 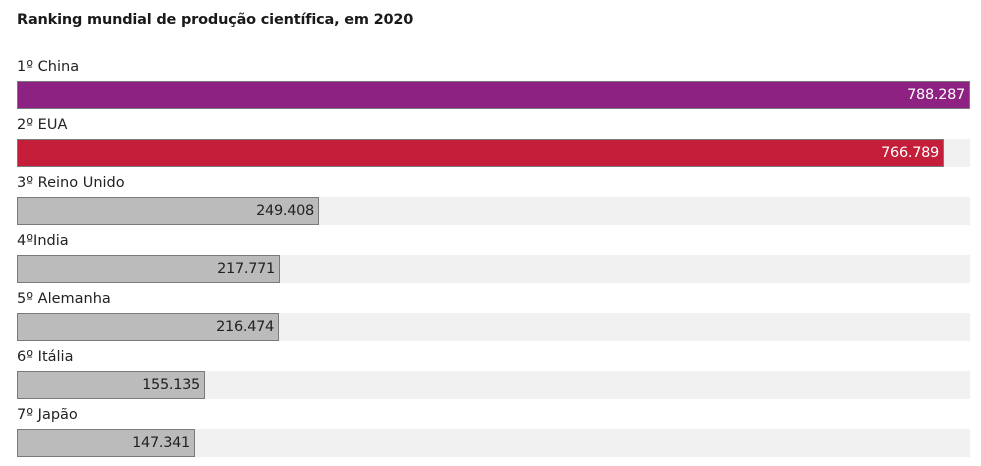 I want to click on bar-row: 2º EUA 766.789, so click(x=493, y=146).